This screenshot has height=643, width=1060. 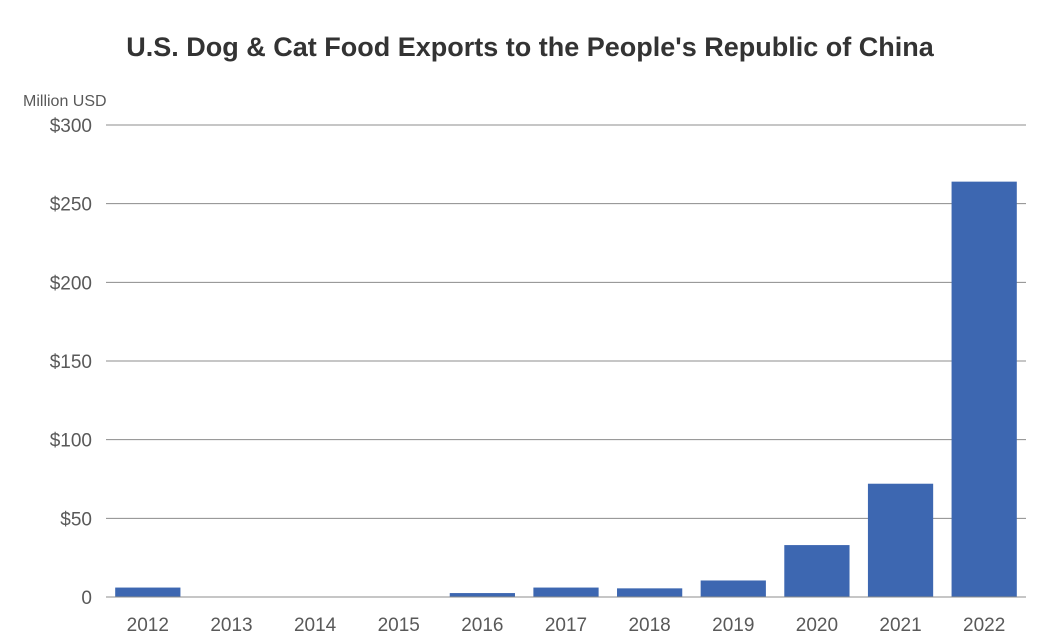 What do you see at coordinates (984, 389) in the screenshot?
I see `bar-2022` at bounding box center [984, 389].